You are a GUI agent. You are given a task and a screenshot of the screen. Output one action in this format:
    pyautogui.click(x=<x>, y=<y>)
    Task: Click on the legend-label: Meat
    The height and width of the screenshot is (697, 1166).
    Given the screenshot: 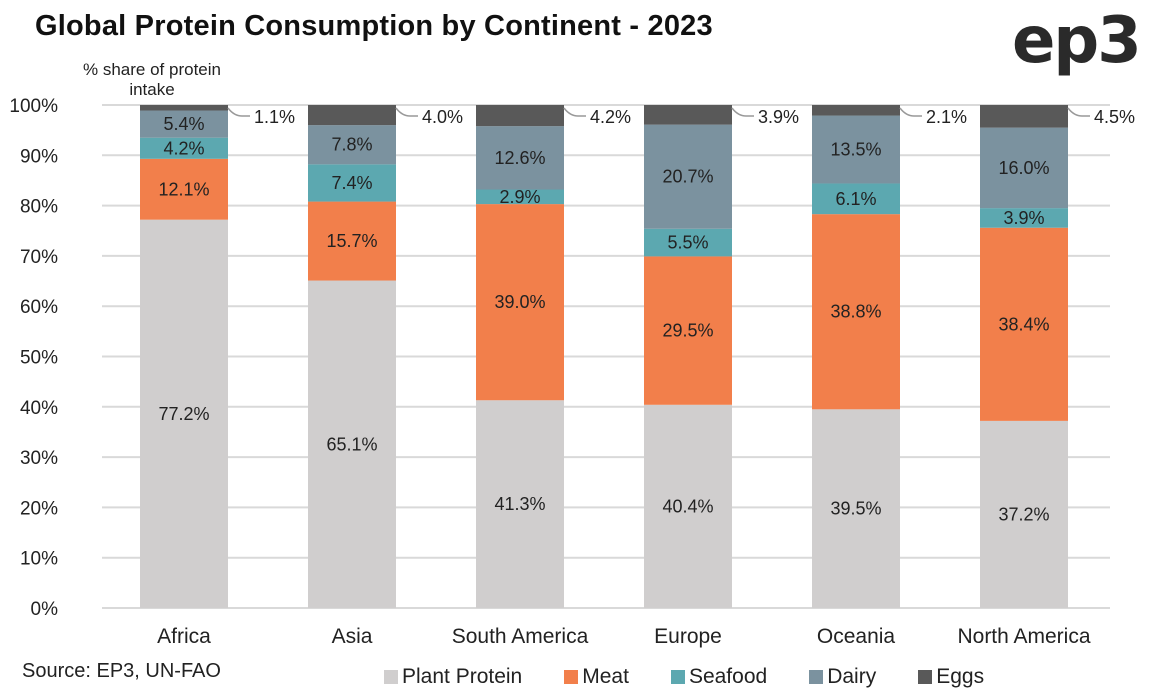 What is the action you would take?
    pyautogui.click(x=605, y=676)
    